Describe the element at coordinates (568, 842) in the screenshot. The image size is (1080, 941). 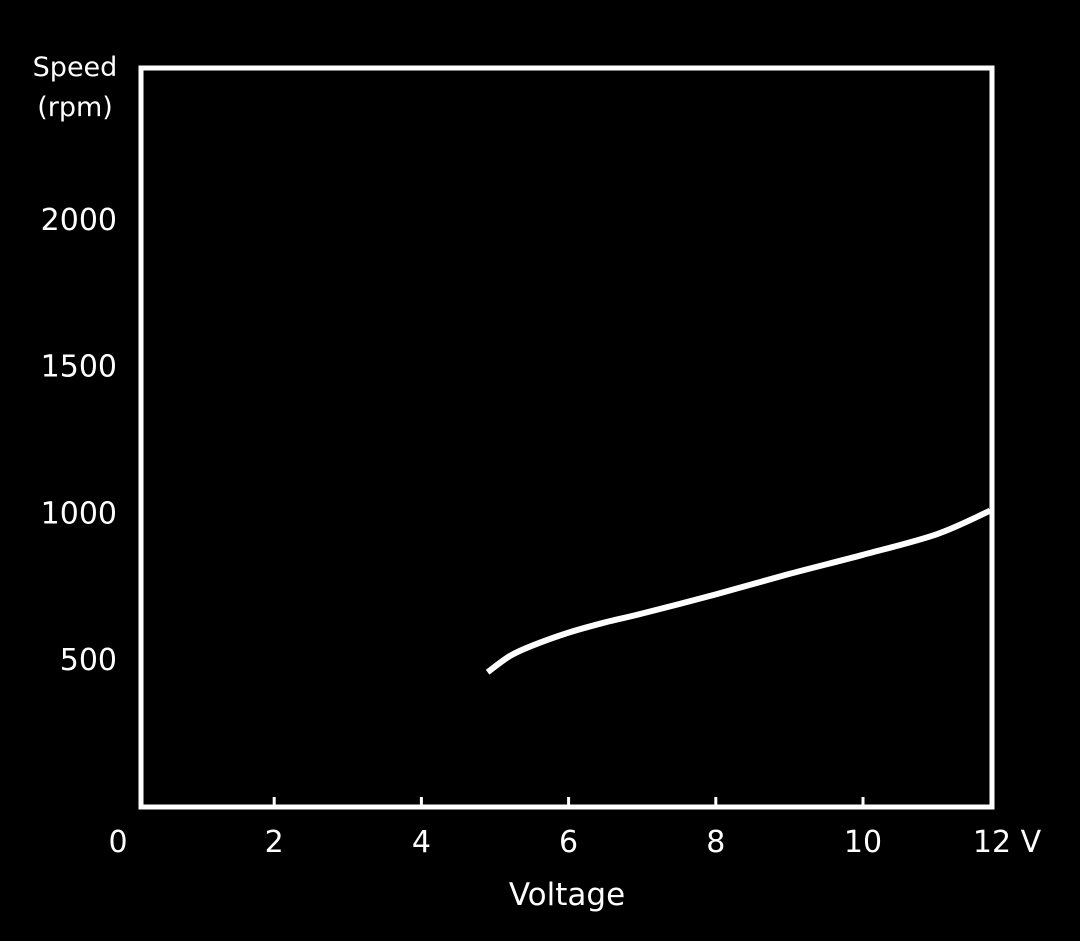
I see `x-tick-label: 6` at that location.